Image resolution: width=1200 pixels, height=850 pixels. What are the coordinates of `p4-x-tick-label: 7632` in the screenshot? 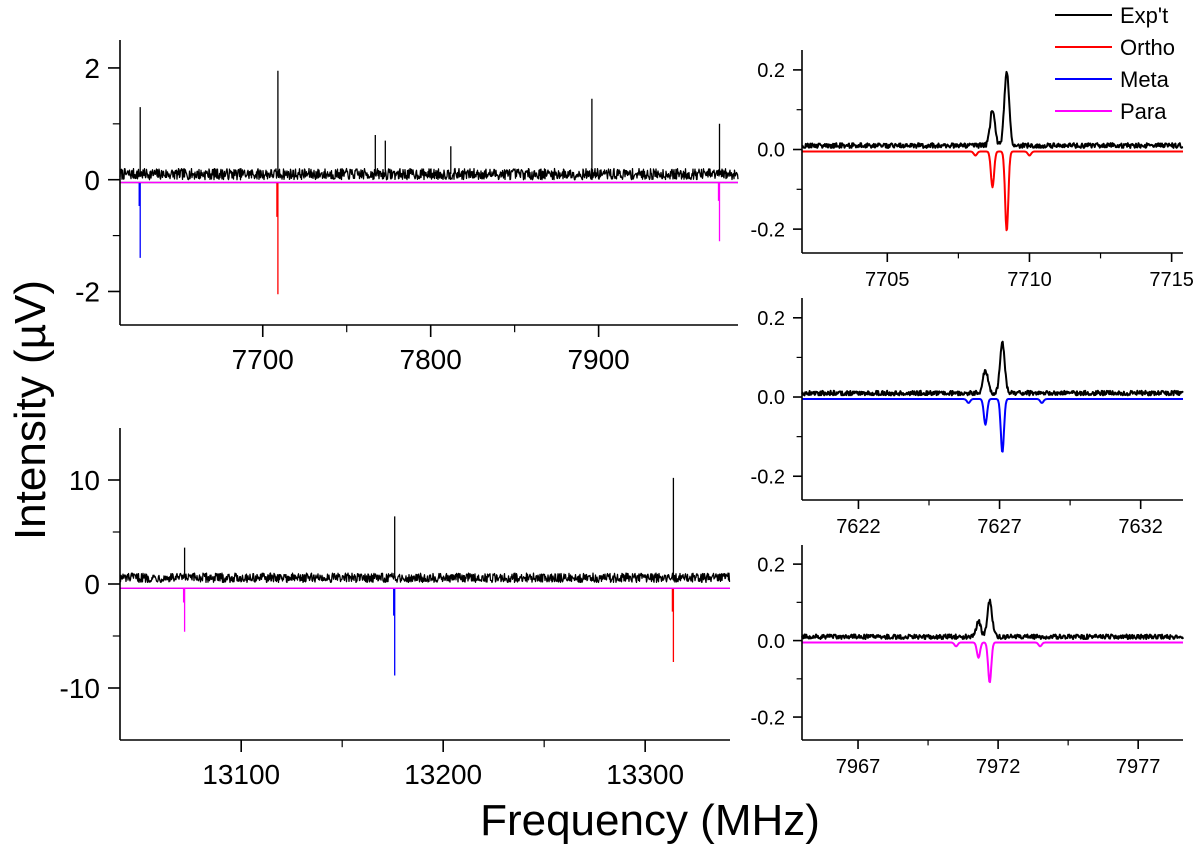 It's located at (1140, 527).